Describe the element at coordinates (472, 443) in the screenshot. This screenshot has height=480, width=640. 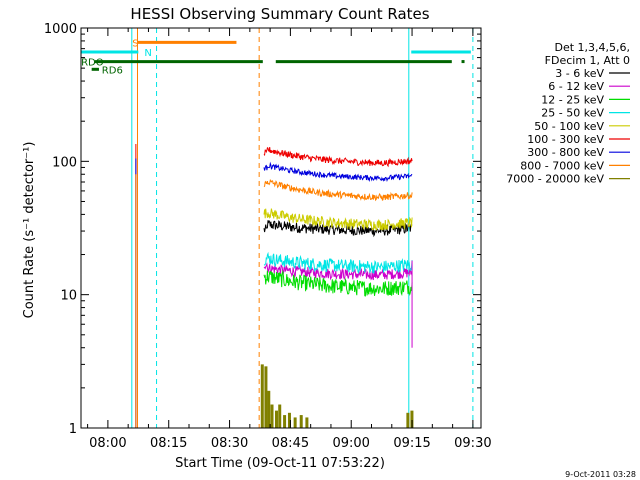
I see `x-tick-label-6: 09:30` at that location.